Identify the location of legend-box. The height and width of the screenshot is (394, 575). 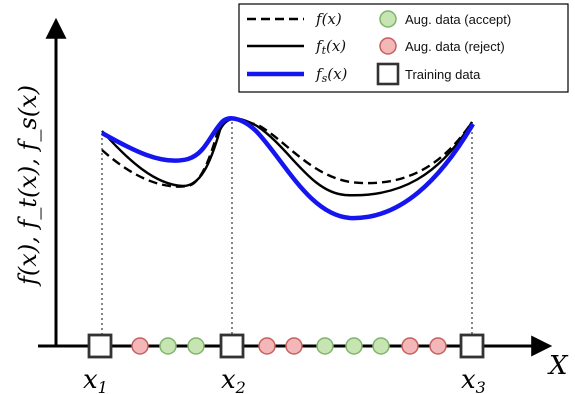
(403, 48).